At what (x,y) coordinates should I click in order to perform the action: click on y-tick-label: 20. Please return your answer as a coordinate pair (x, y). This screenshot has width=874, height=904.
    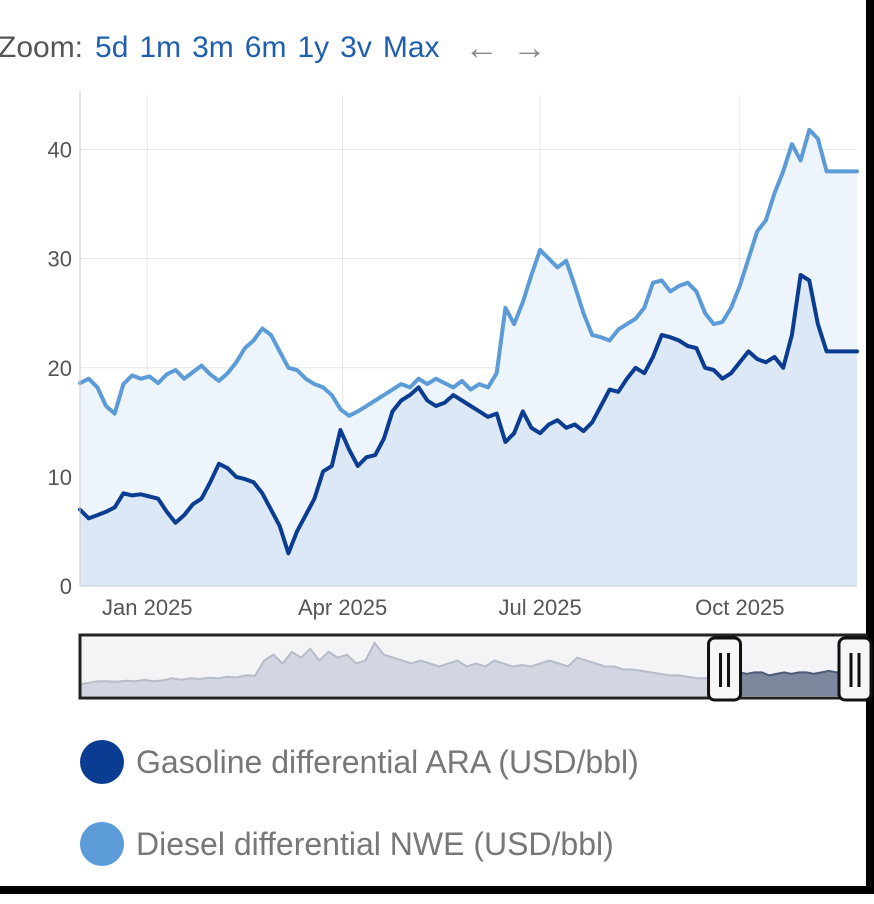
    Looking at the image, I should click on (60, 368).